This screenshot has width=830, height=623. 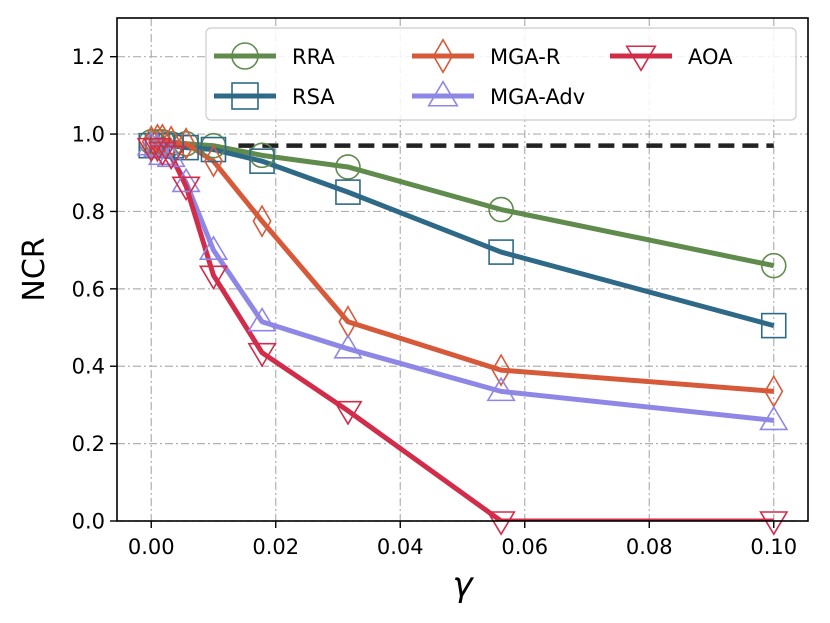 What do you see at coordinates (88, 212) in the screenshot?
I see `y-tick-label: 0.8` at bounding box center [88, 212].